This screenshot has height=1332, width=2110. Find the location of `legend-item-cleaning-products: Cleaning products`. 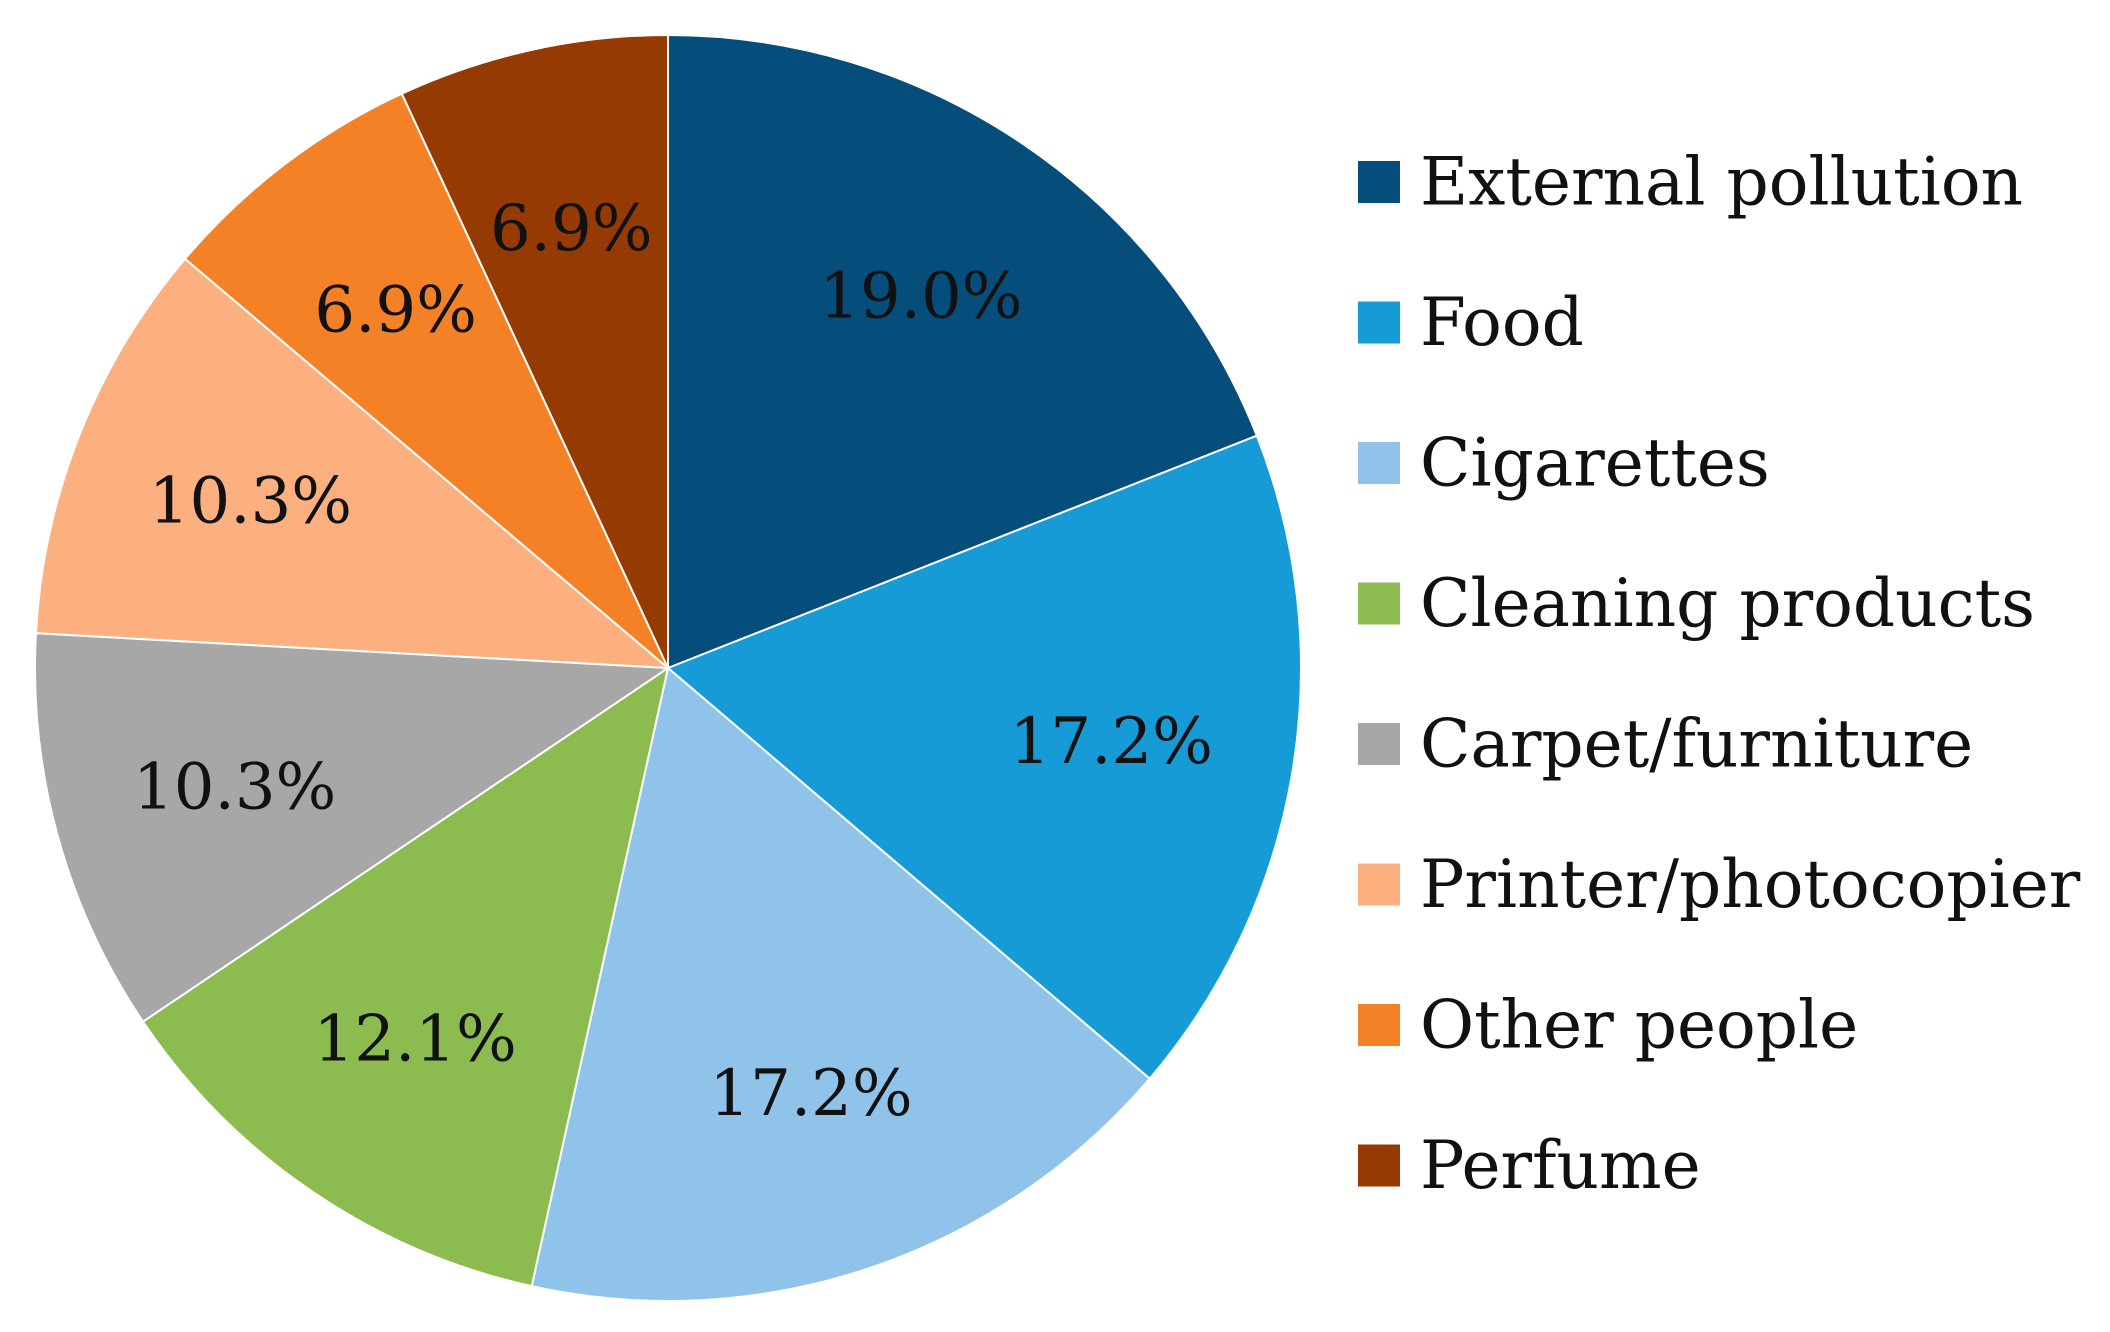

legend-item-cleaning-products: Cleaning products is located at coordinates (1696, 603).